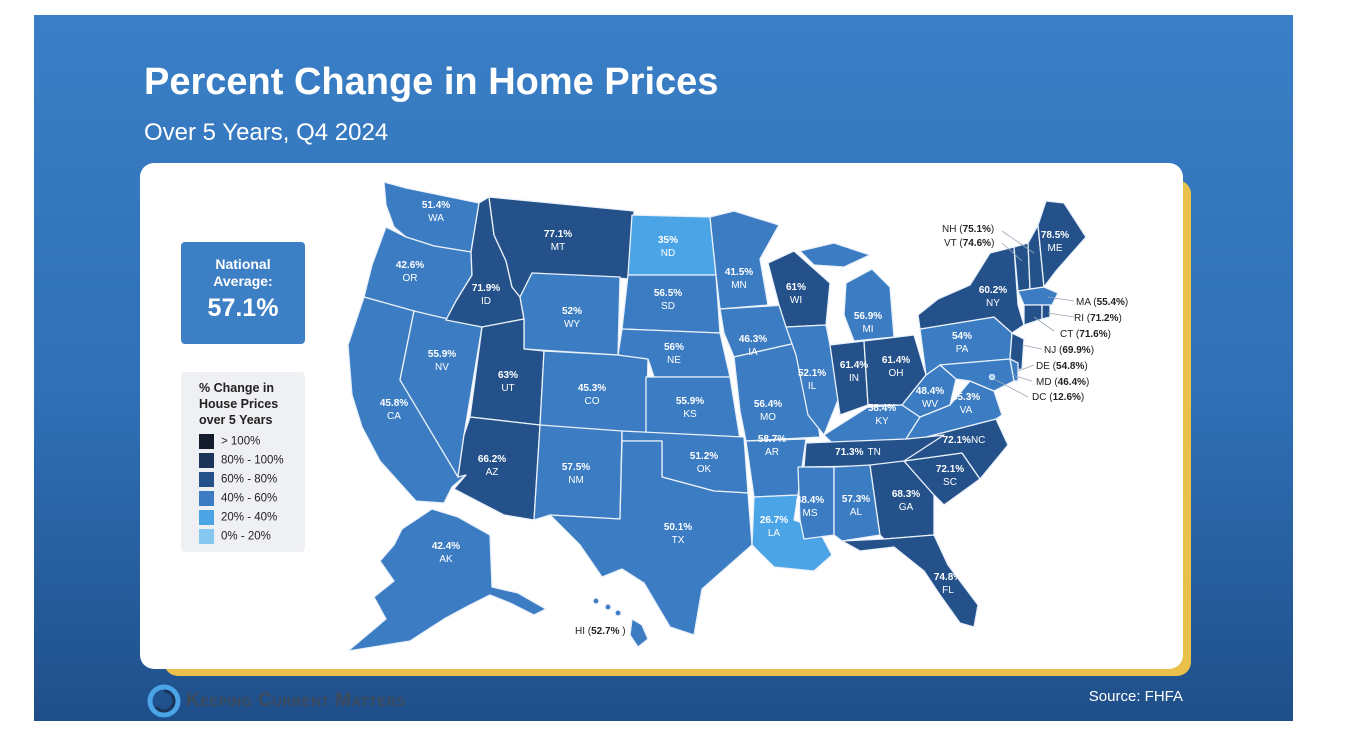  What do you see at coordinates (992, 377) in the screenshot?
I see `state-DC` at bounding box center [992, 377].